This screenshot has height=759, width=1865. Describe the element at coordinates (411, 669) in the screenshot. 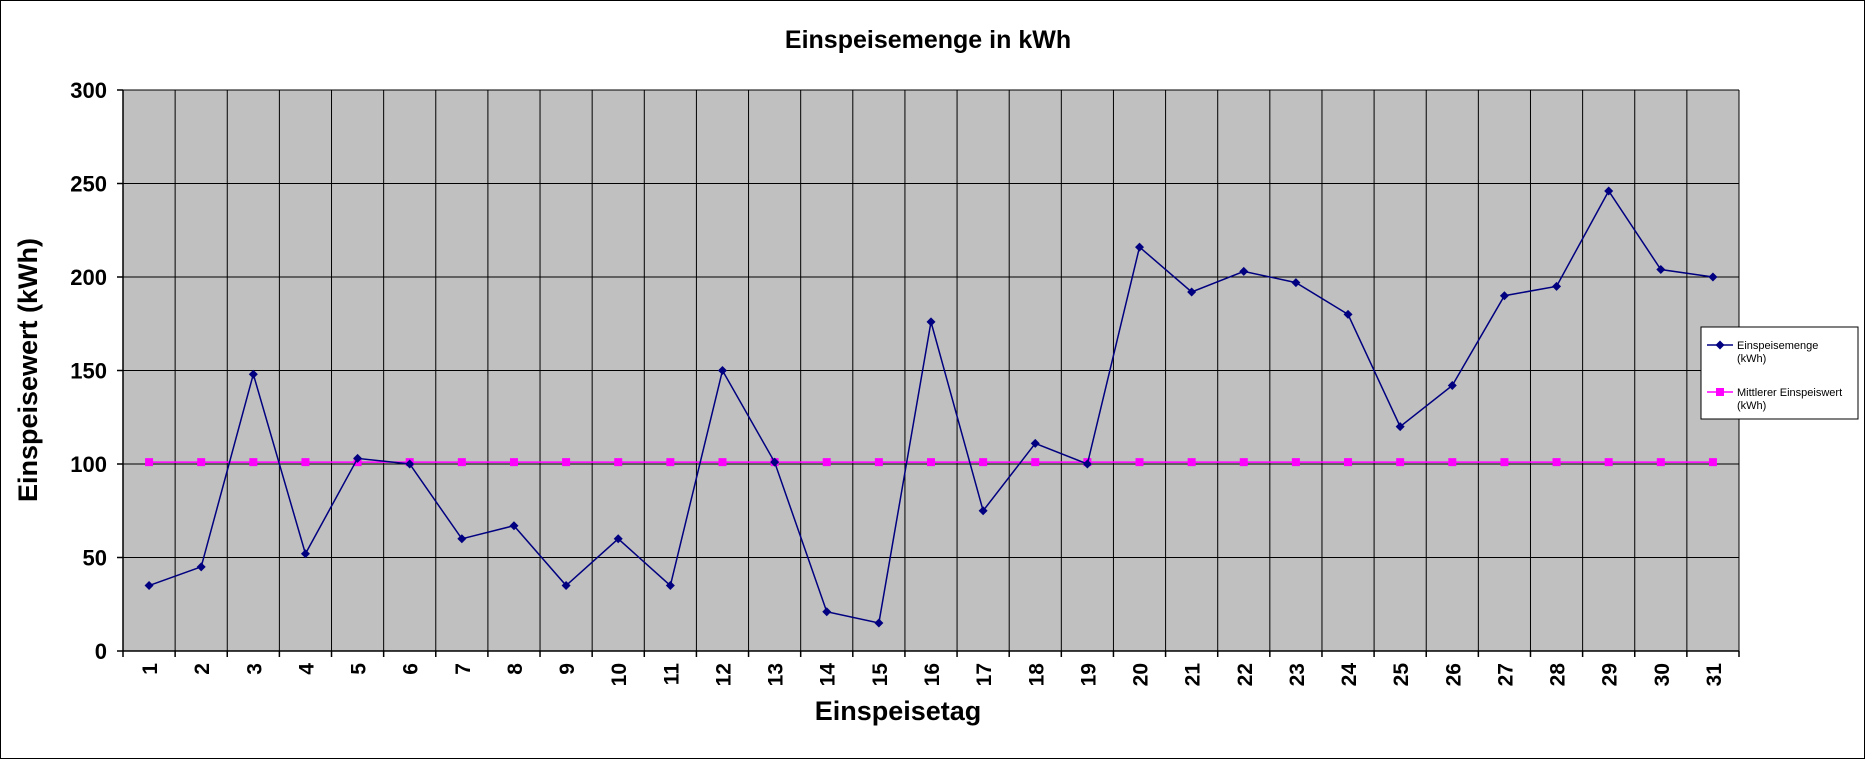

I see `x-tick-label: 6` at that location.